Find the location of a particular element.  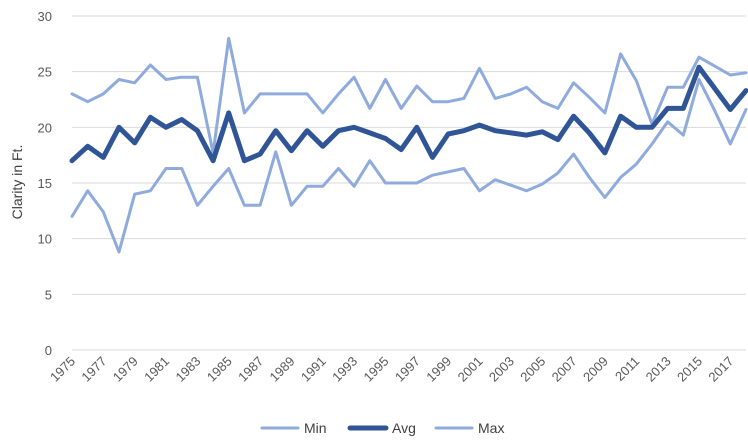

x-tick-label: 1999 is located at coordinates (438, 369).